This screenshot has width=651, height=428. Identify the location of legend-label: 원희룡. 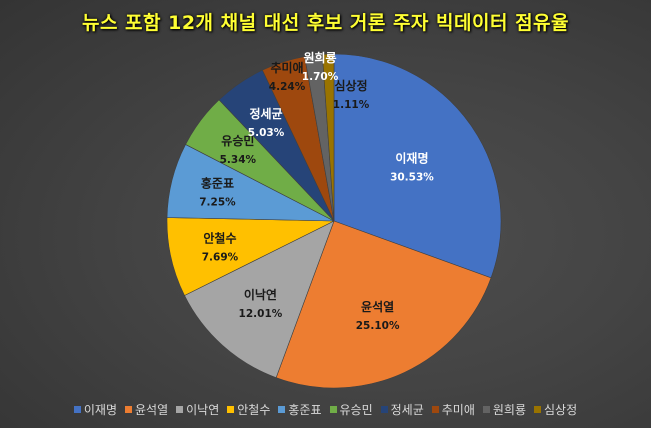
(509, 410).